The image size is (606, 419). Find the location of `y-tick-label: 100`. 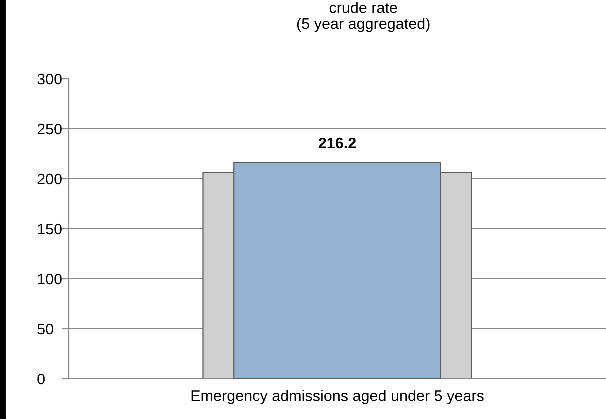

y-tick-label: 100 is located at coordinates (50, 279).